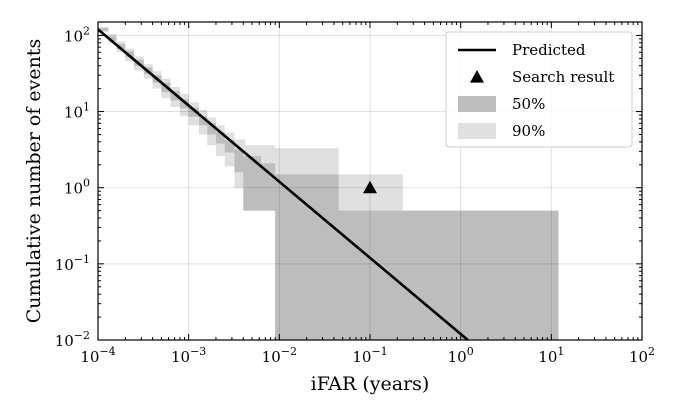 The height and width of the screenshot is (420, 679). I want to click on x-tick-label: 10⁻⁴, so click(97, 355).